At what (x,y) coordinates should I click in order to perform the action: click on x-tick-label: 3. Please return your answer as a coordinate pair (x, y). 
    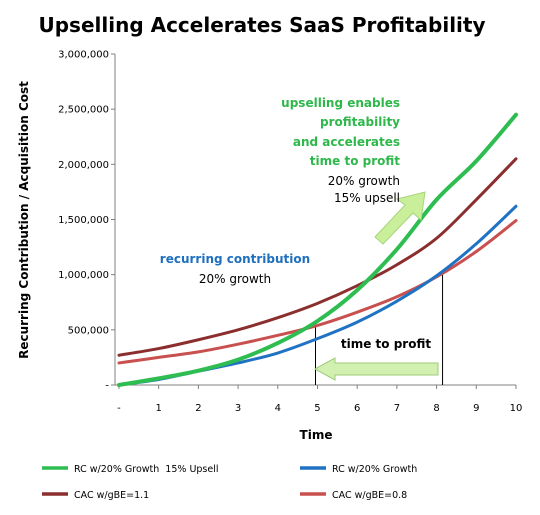
    Looking at the image, I should click on (238, 408).